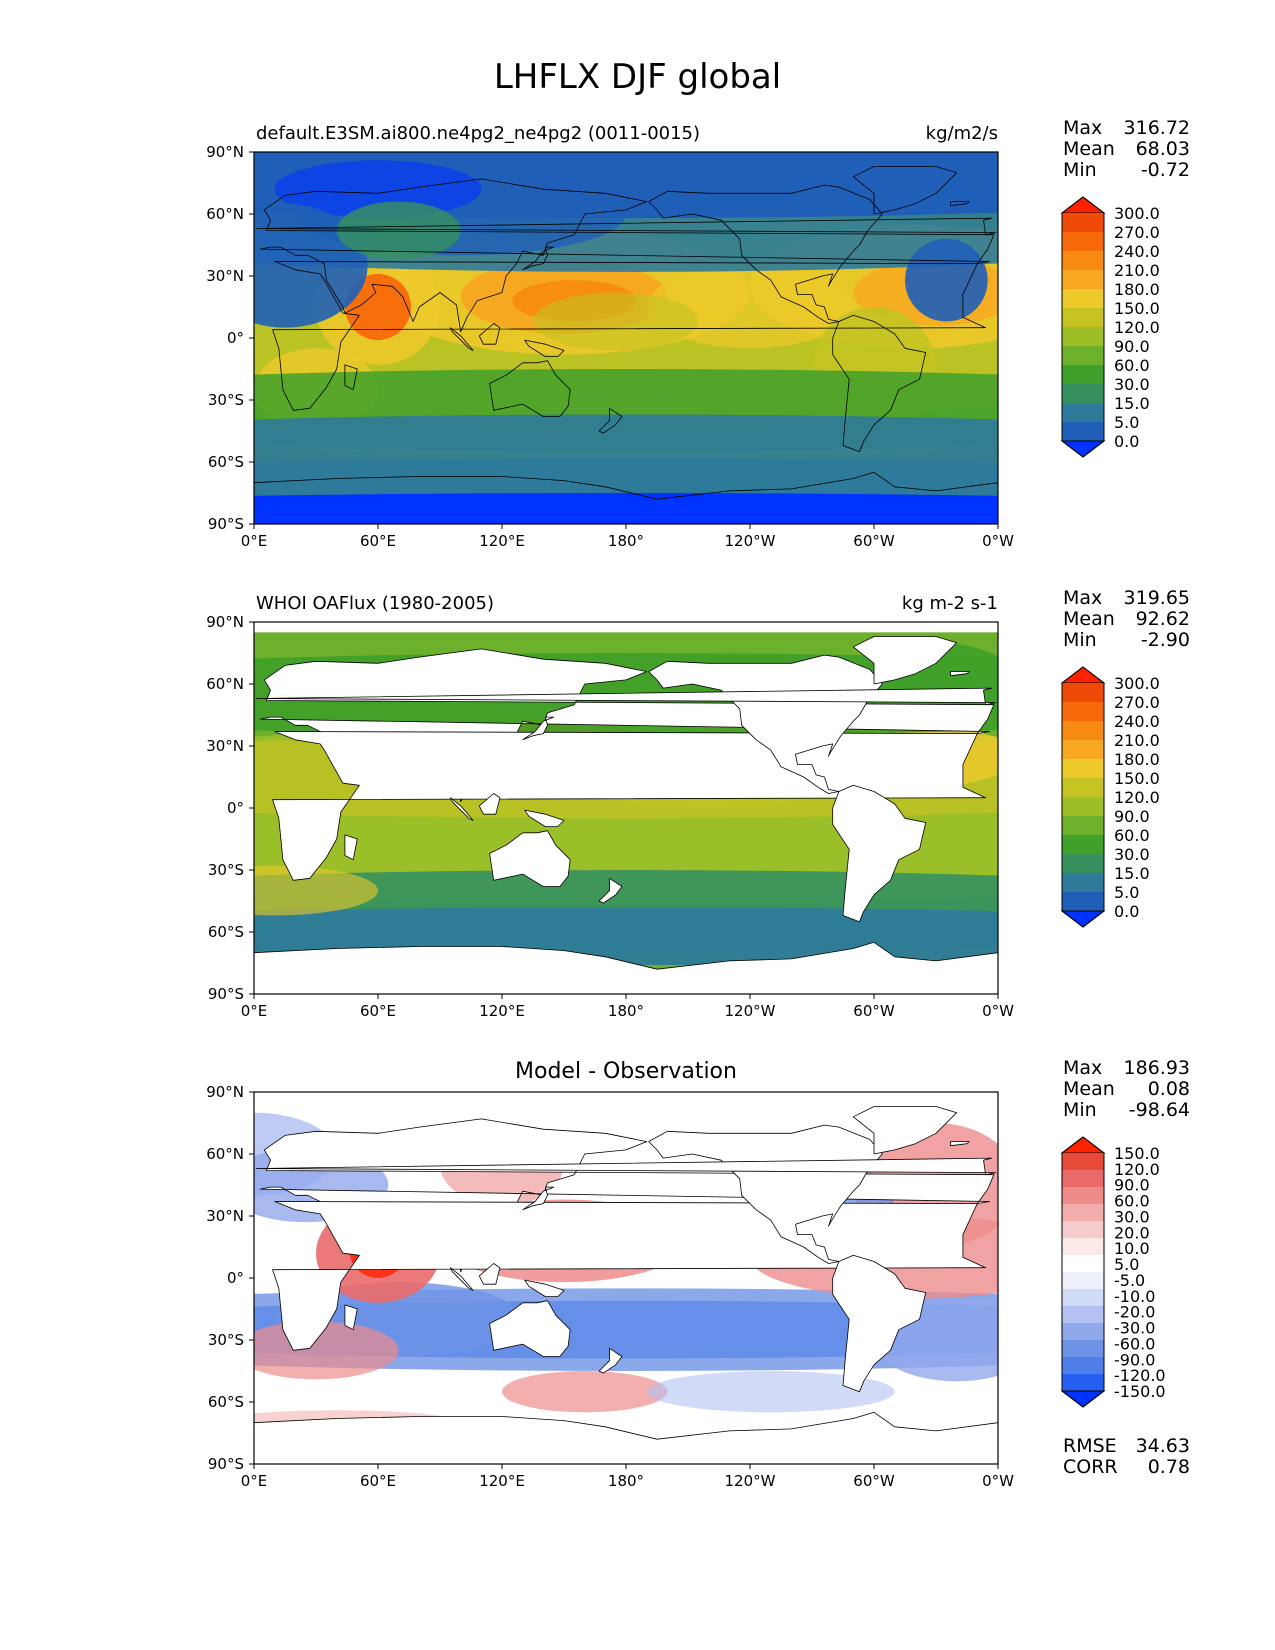 This screenshot has width=1275, height=1650. Describe the element at coordinates (1157, 598) in the screenshot. I see `stat-value: 319.65` at that location.